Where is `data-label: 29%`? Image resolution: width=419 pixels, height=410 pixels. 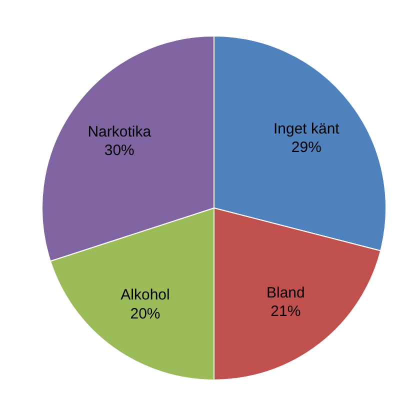 data-label: 29% is located at coordinates (306, 147).